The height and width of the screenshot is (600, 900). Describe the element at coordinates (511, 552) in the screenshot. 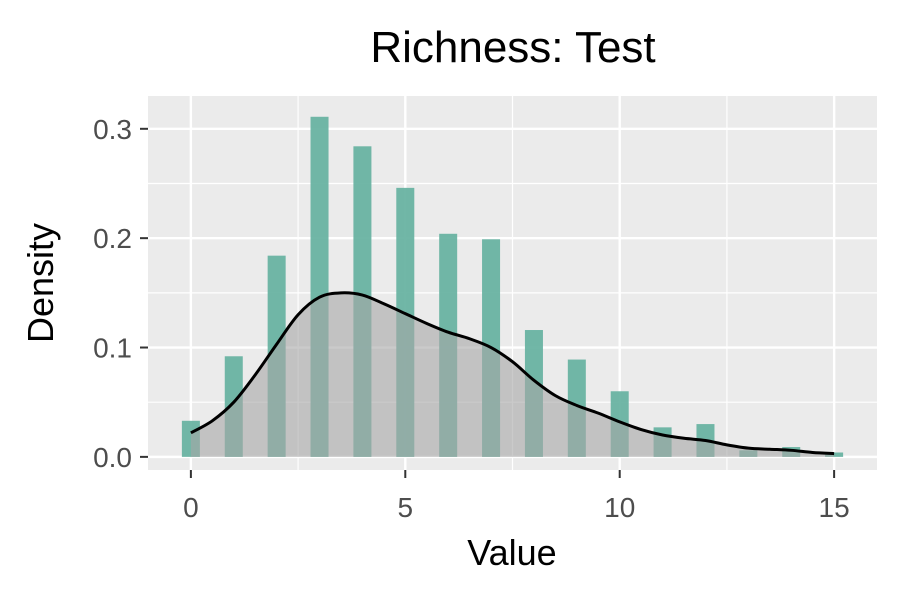

I see `x-axis-label: Value` at that location.